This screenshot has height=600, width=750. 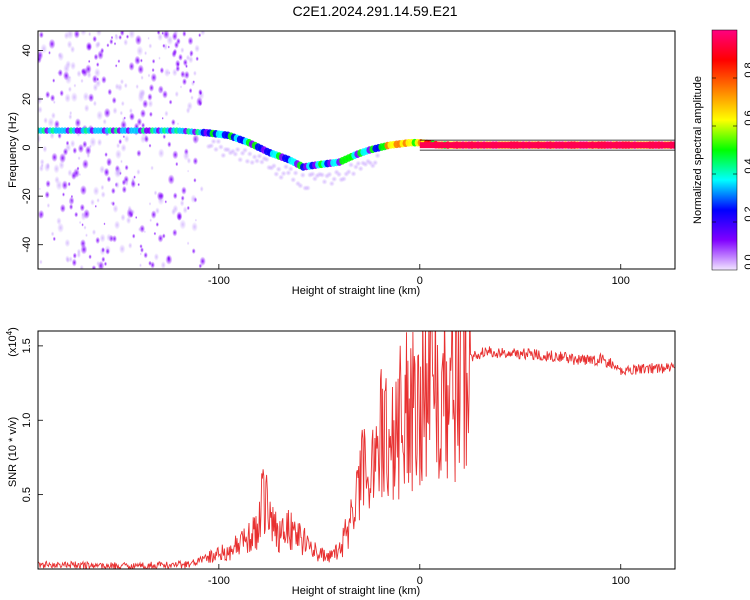 I want to click on y-tick-label: 1.5, so click(x=27, y=345).